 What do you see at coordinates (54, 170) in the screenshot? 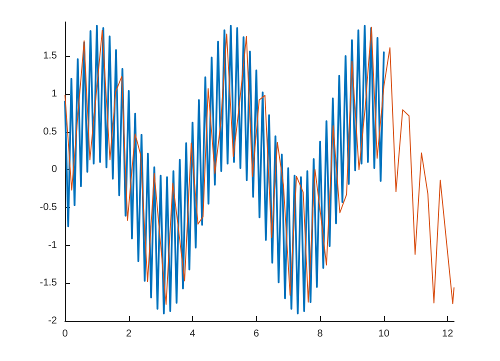
I see `y-tick-label: 0` at bounding box center [54, 170].